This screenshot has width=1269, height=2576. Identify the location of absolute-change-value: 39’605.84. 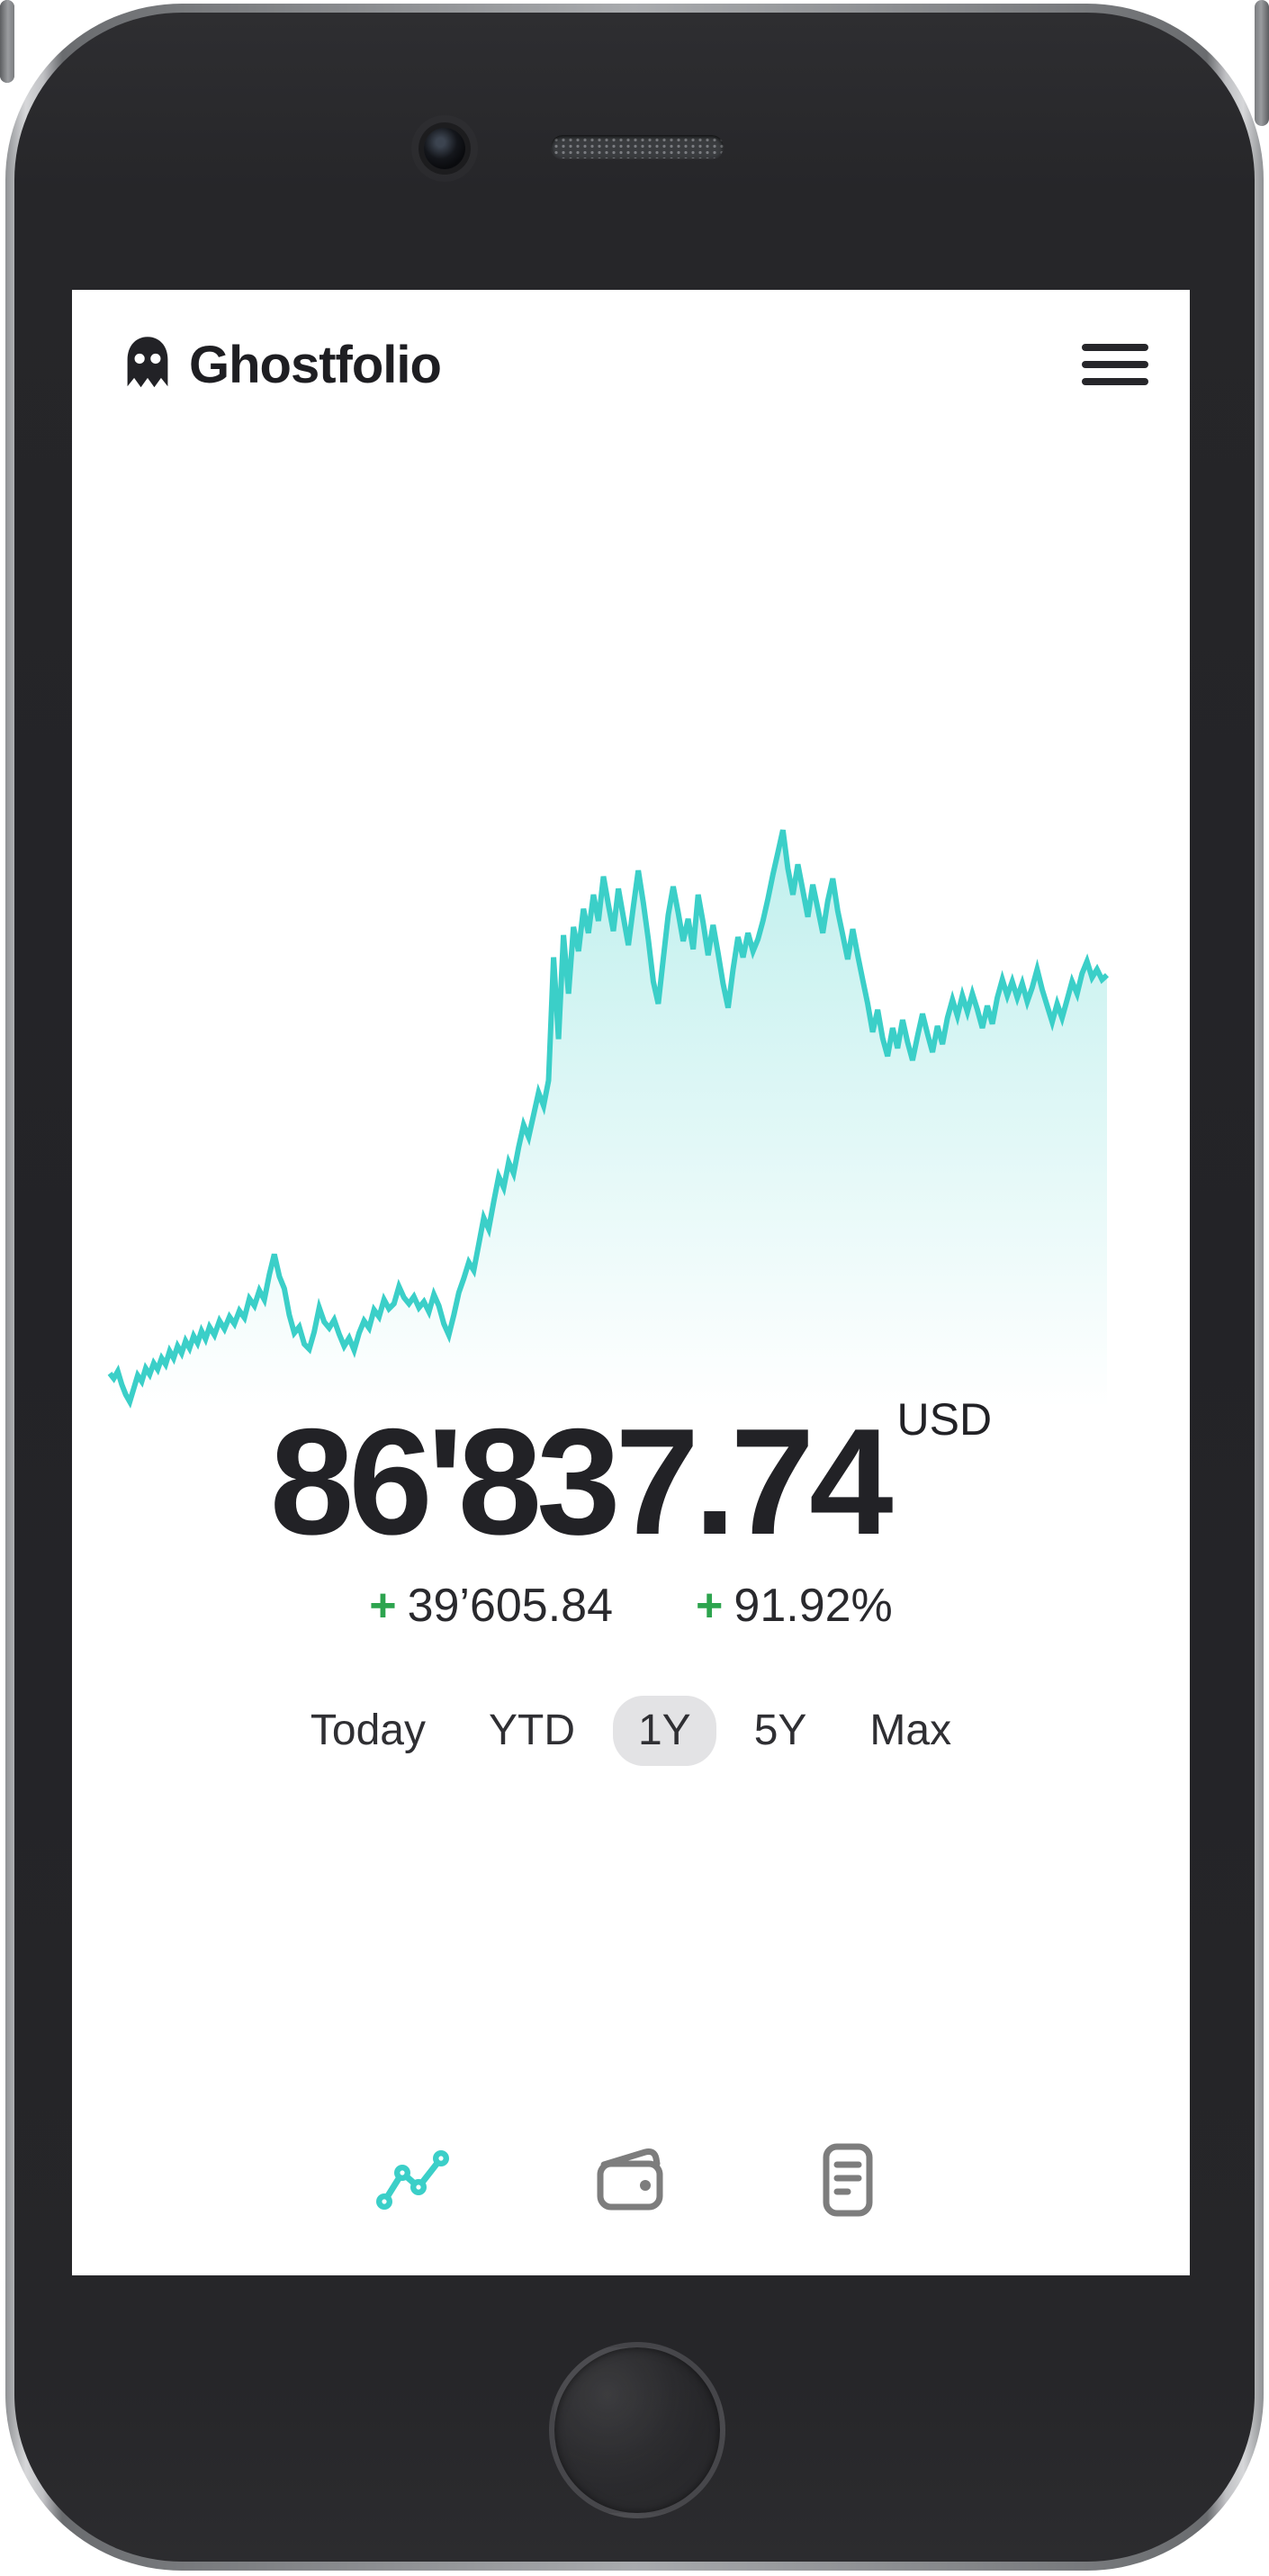
(511, 1606).